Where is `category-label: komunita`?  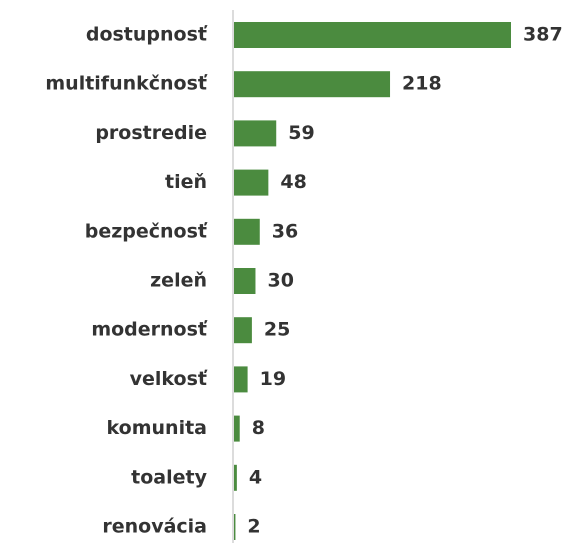 category-label: komunita is located at coordinates (157, 428).